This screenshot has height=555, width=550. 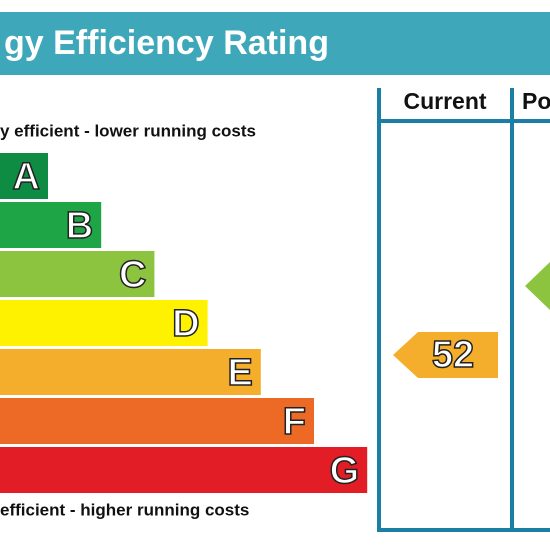 What do you see at coordinates (79, 226) in the screenshot?
I see `band-letter: B` at bounding box center [79, 226].